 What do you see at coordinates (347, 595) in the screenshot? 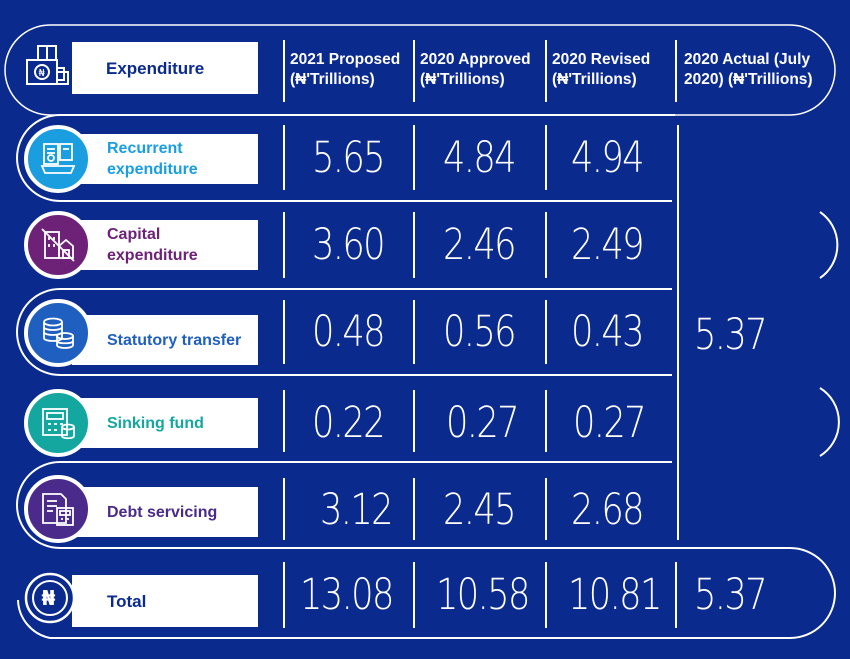
I see `value-total-2021: 13.08` at bounding box center [347, 595].